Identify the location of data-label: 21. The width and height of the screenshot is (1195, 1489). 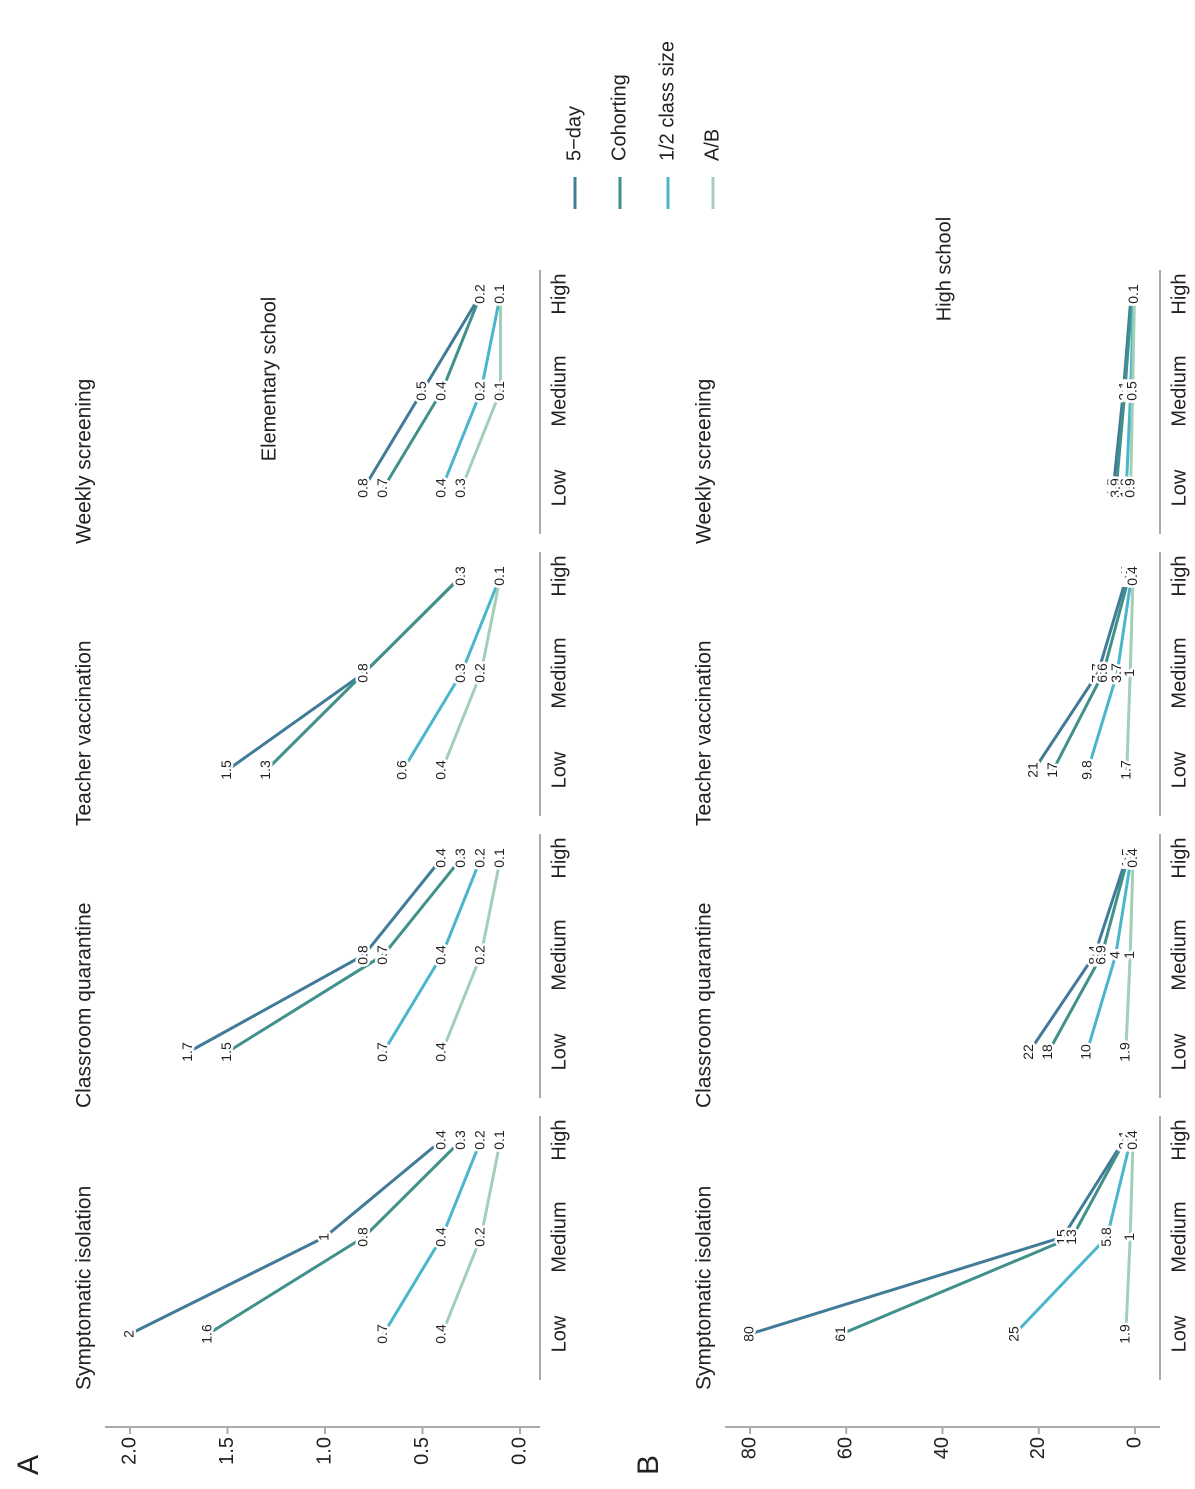
(1033, 770).